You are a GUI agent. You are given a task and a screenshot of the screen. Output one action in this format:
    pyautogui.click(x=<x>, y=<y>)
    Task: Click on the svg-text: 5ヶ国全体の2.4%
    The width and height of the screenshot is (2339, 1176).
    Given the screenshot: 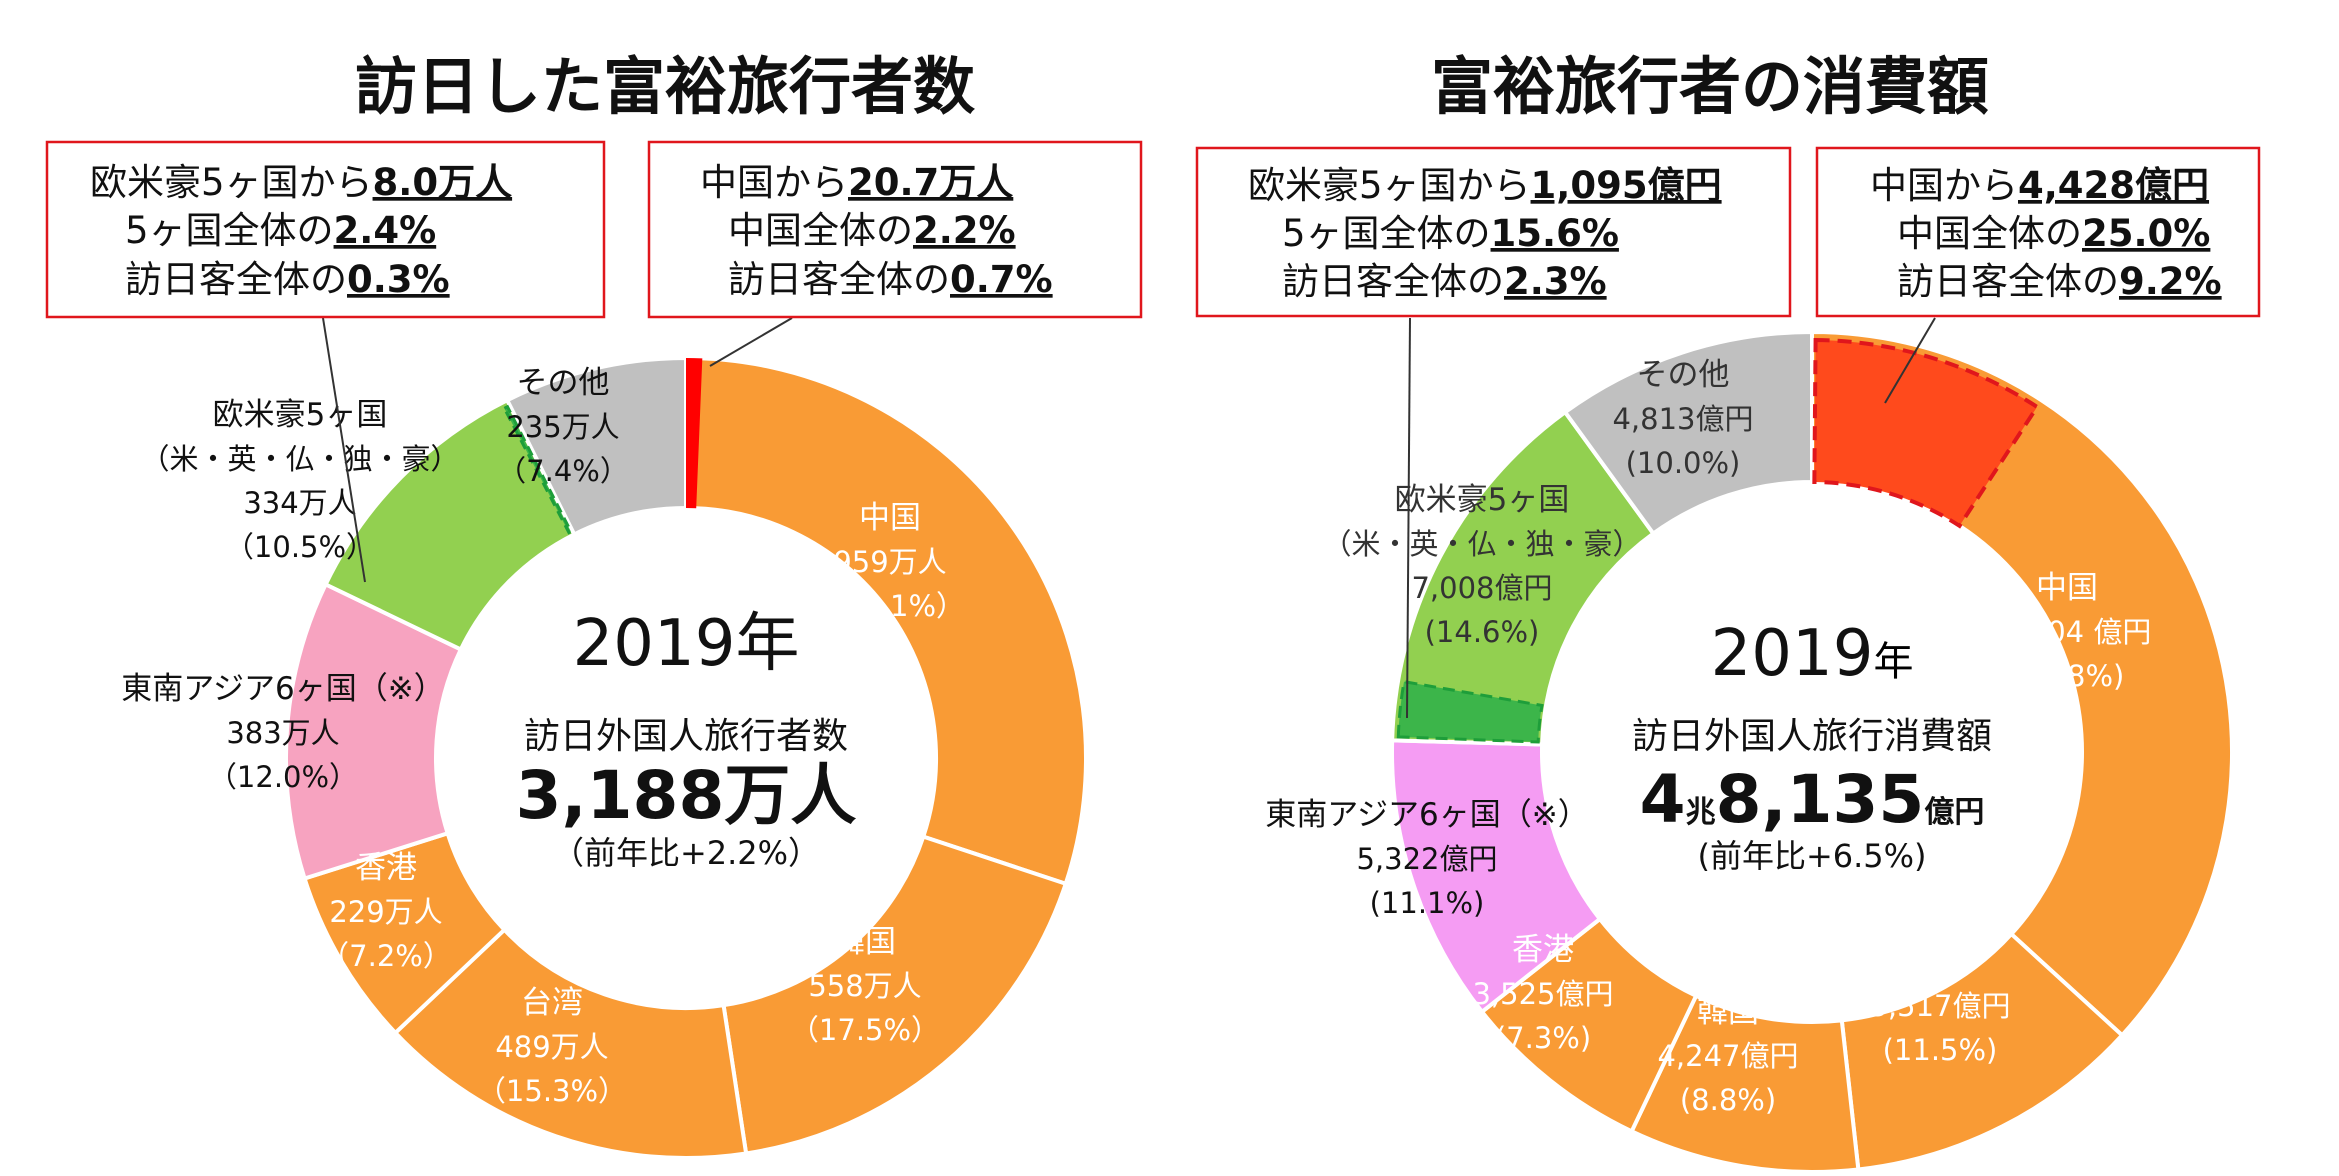 What is the action you would take?
    pyautogui.click(x=280, y=230)
    